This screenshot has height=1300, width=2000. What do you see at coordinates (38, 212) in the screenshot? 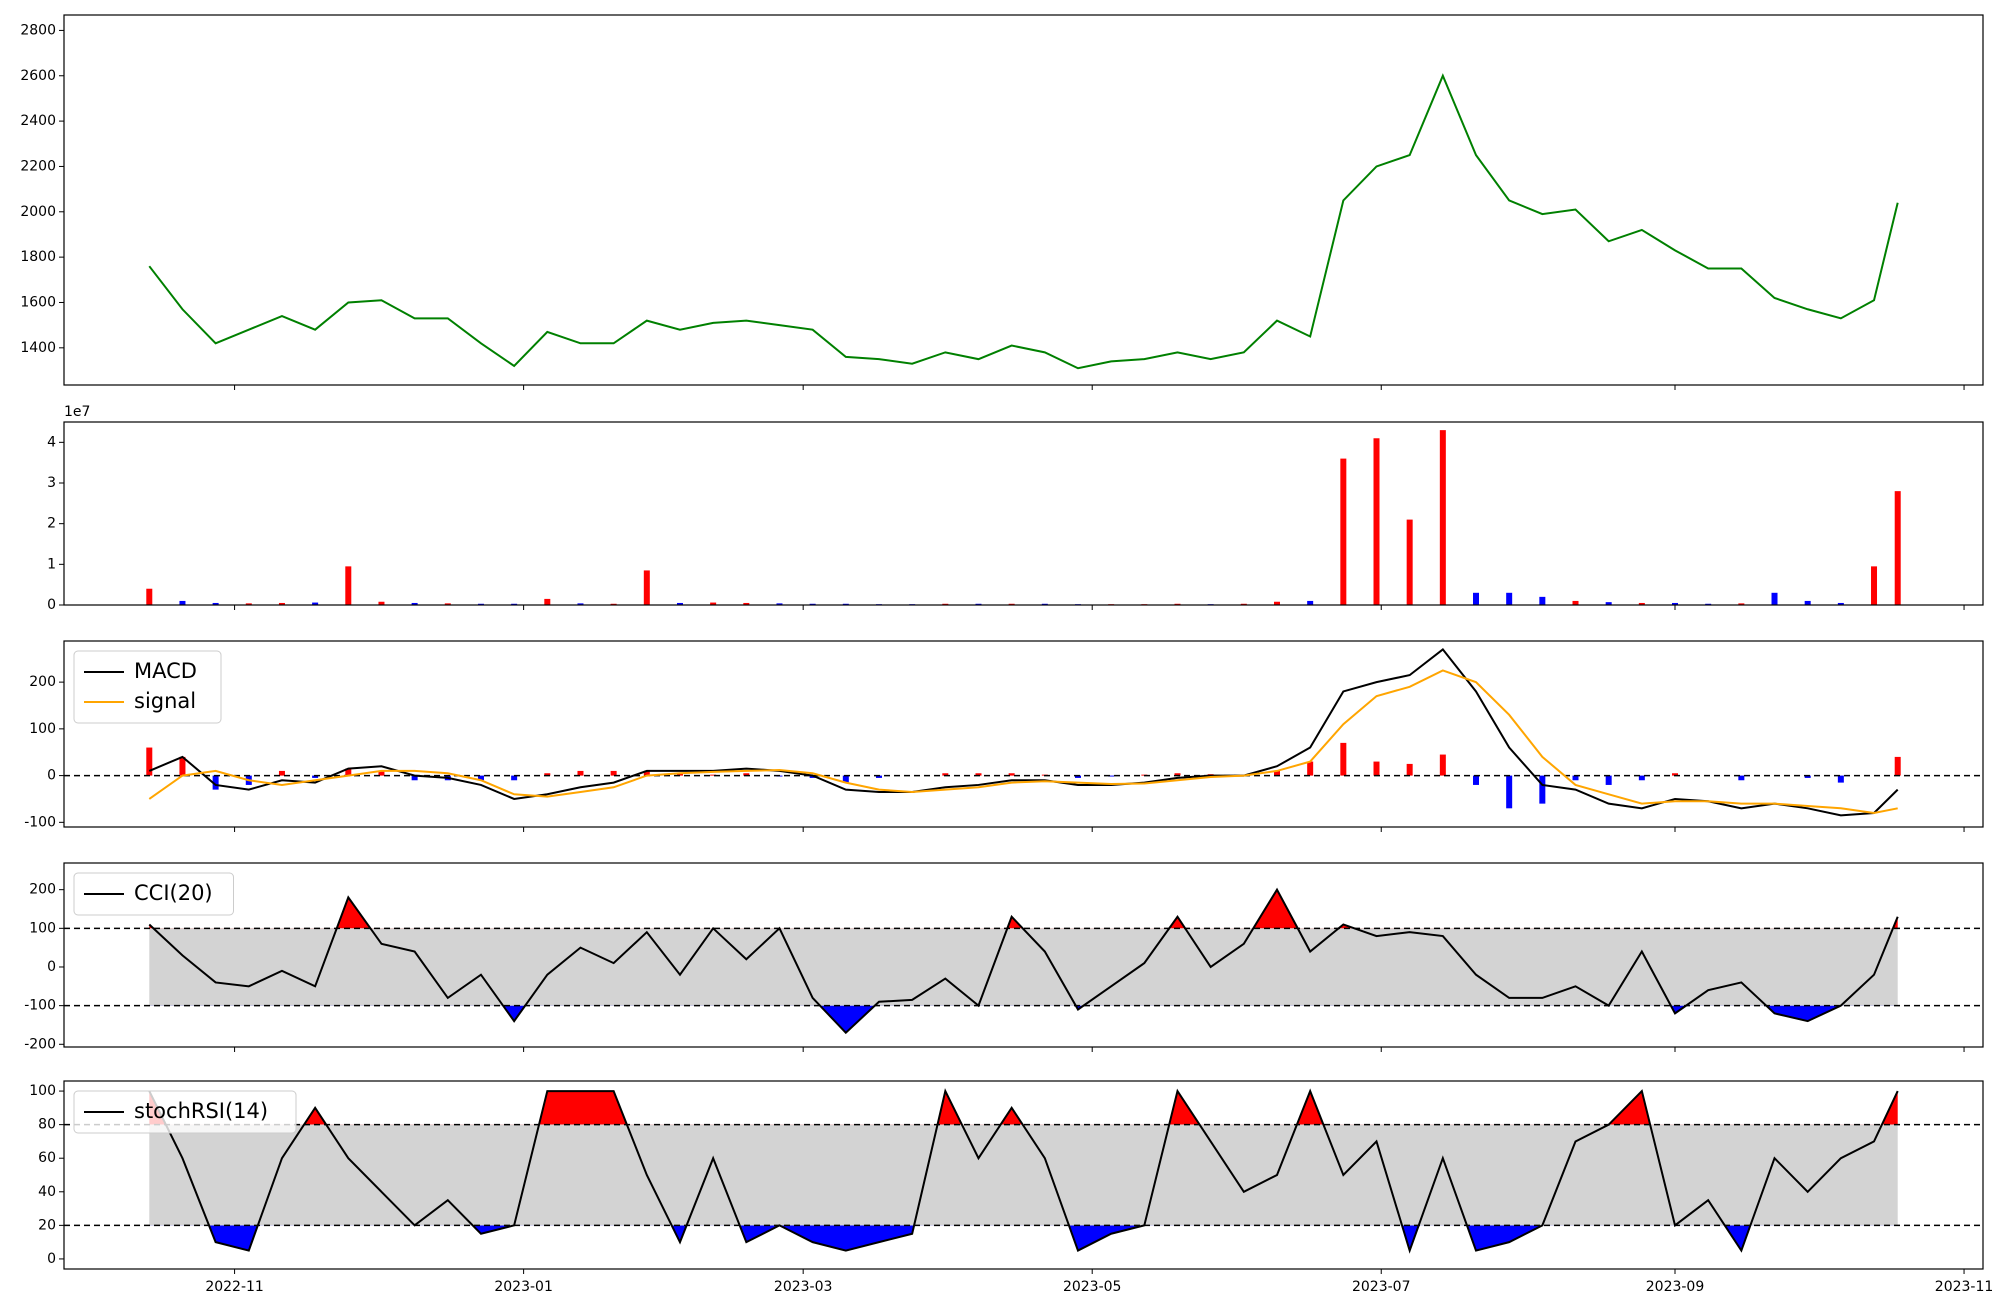
I see `y-tick-label: 2000` at bounding box center [38, 212].